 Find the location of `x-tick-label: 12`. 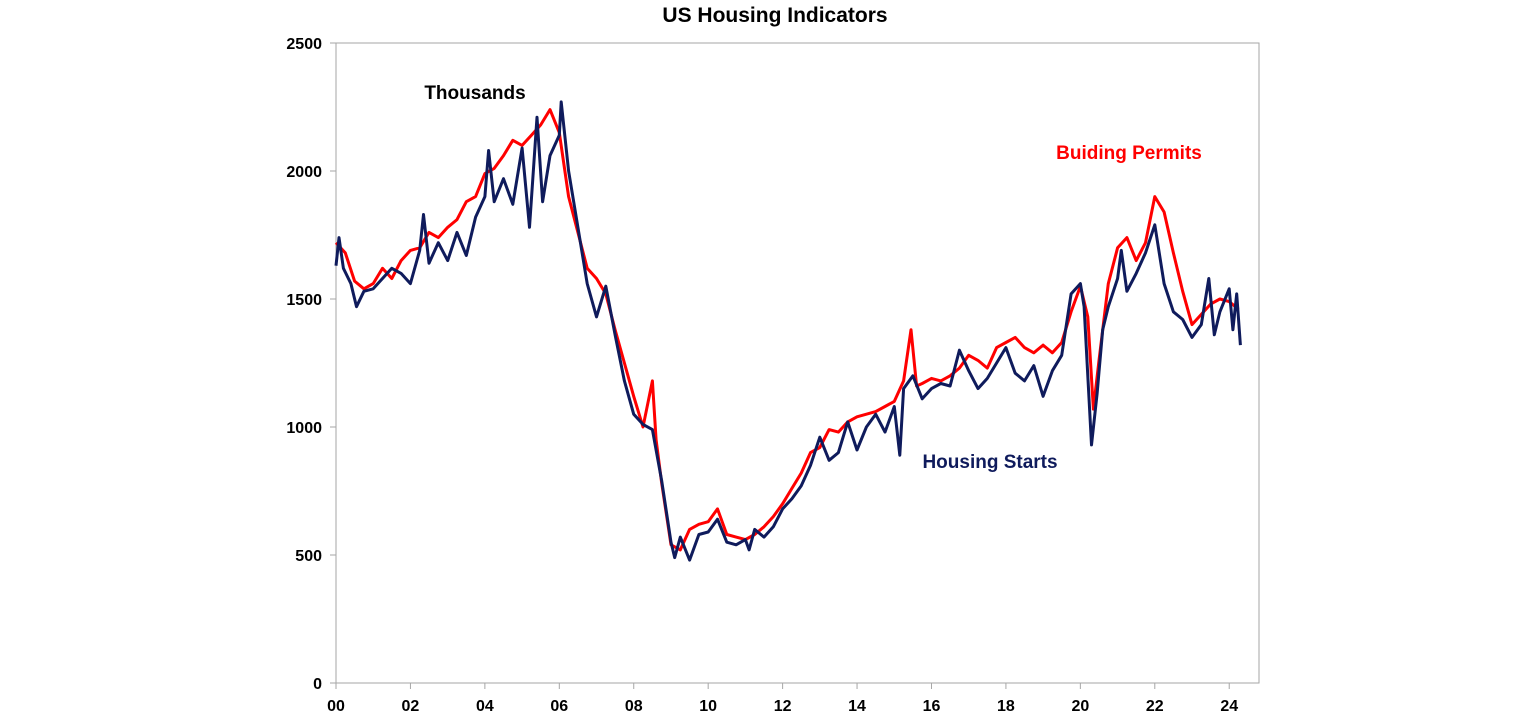

x-tick-label: 12 is located at coordinates (783, 706).